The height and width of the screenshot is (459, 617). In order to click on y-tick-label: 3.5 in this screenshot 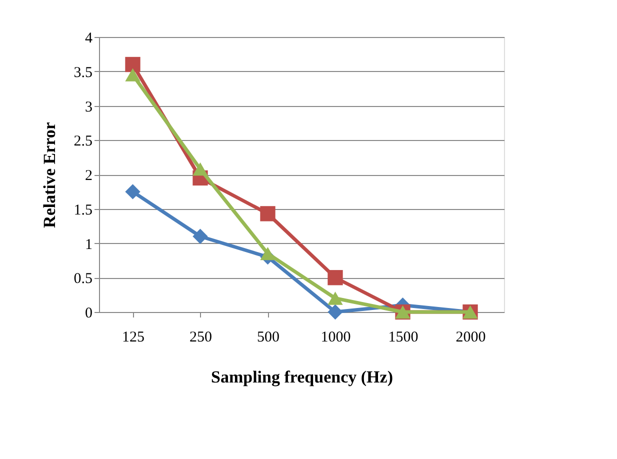, I will do `click(83, 72)`.